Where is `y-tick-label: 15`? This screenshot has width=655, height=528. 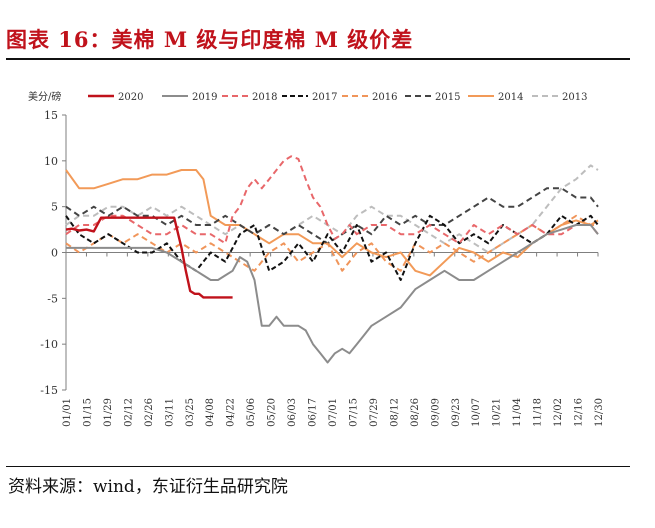
y-tick-label: 15 is located at coordinates (51, 115).